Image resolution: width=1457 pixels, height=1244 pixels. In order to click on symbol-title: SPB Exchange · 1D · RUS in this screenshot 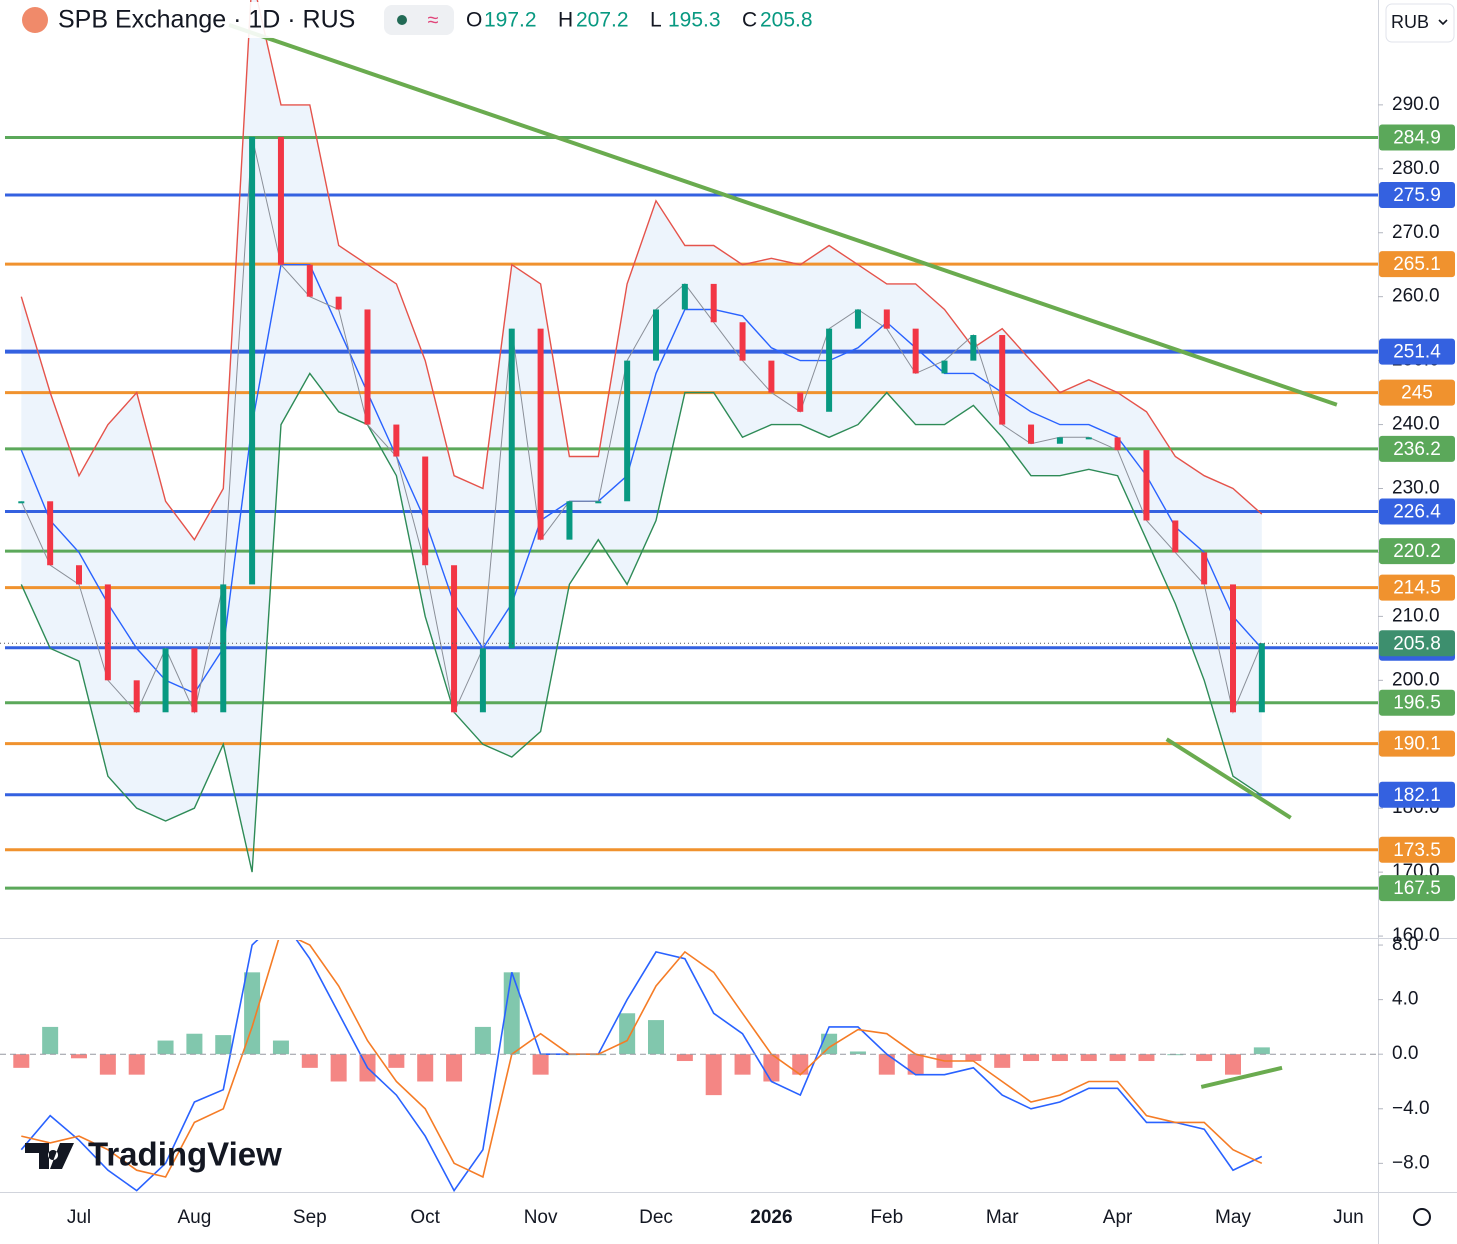, I will do `click(206, 20)`.